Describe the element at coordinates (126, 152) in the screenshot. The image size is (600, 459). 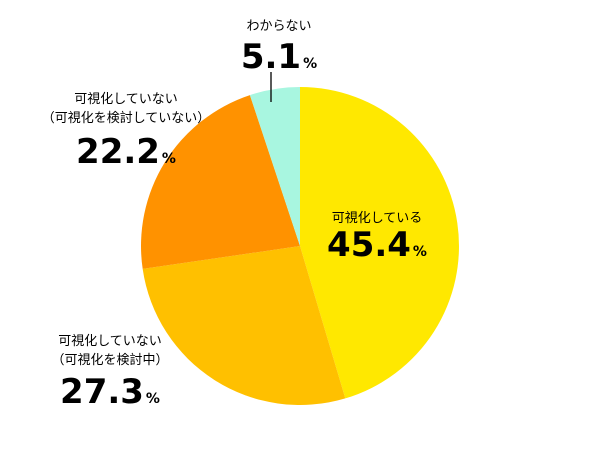
I see `label-kentou-shiteinai-value: 22.2%` at that location.